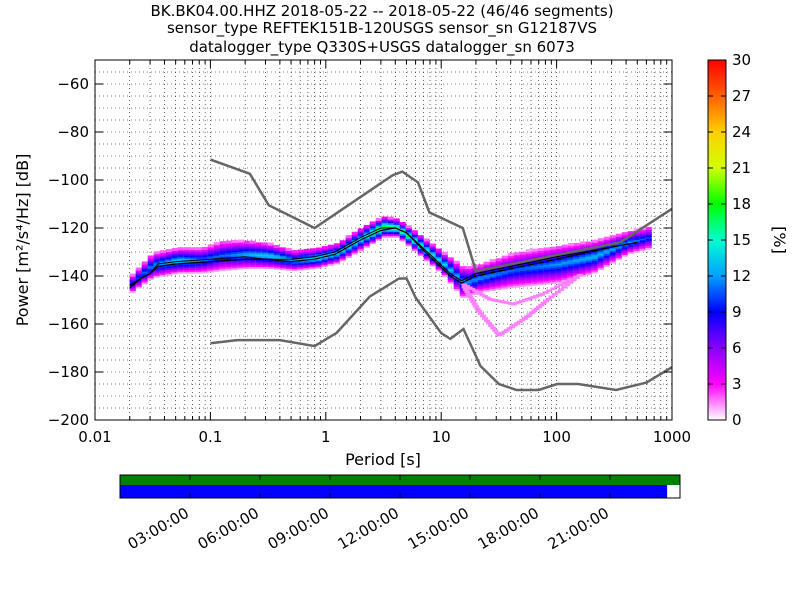 The width and height of the screenshot is (800, 600). What do you see at coordinates (578, 528) in the screenshot?
I see `coverage-time-label: 21:00:00` at bounding box center [578, 528].